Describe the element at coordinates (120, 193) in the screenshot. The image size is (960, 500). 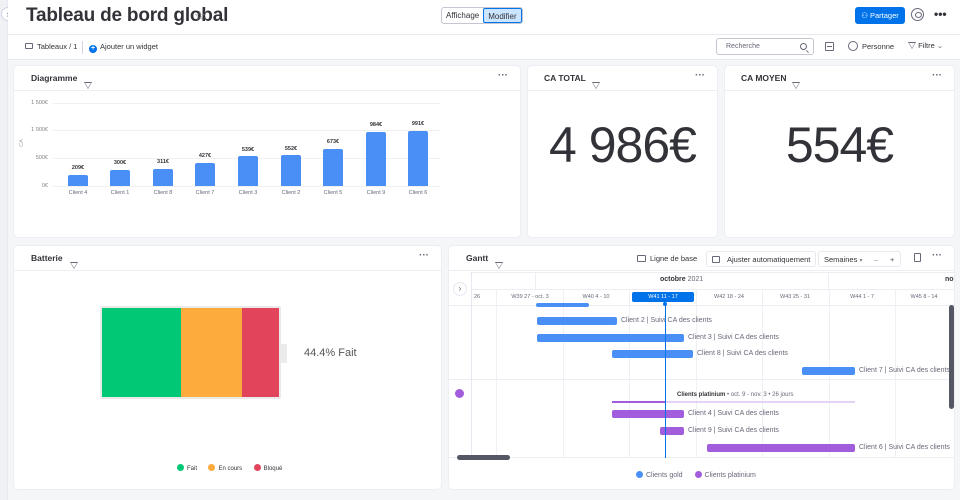
I see `x-label: Client 1` at that location.